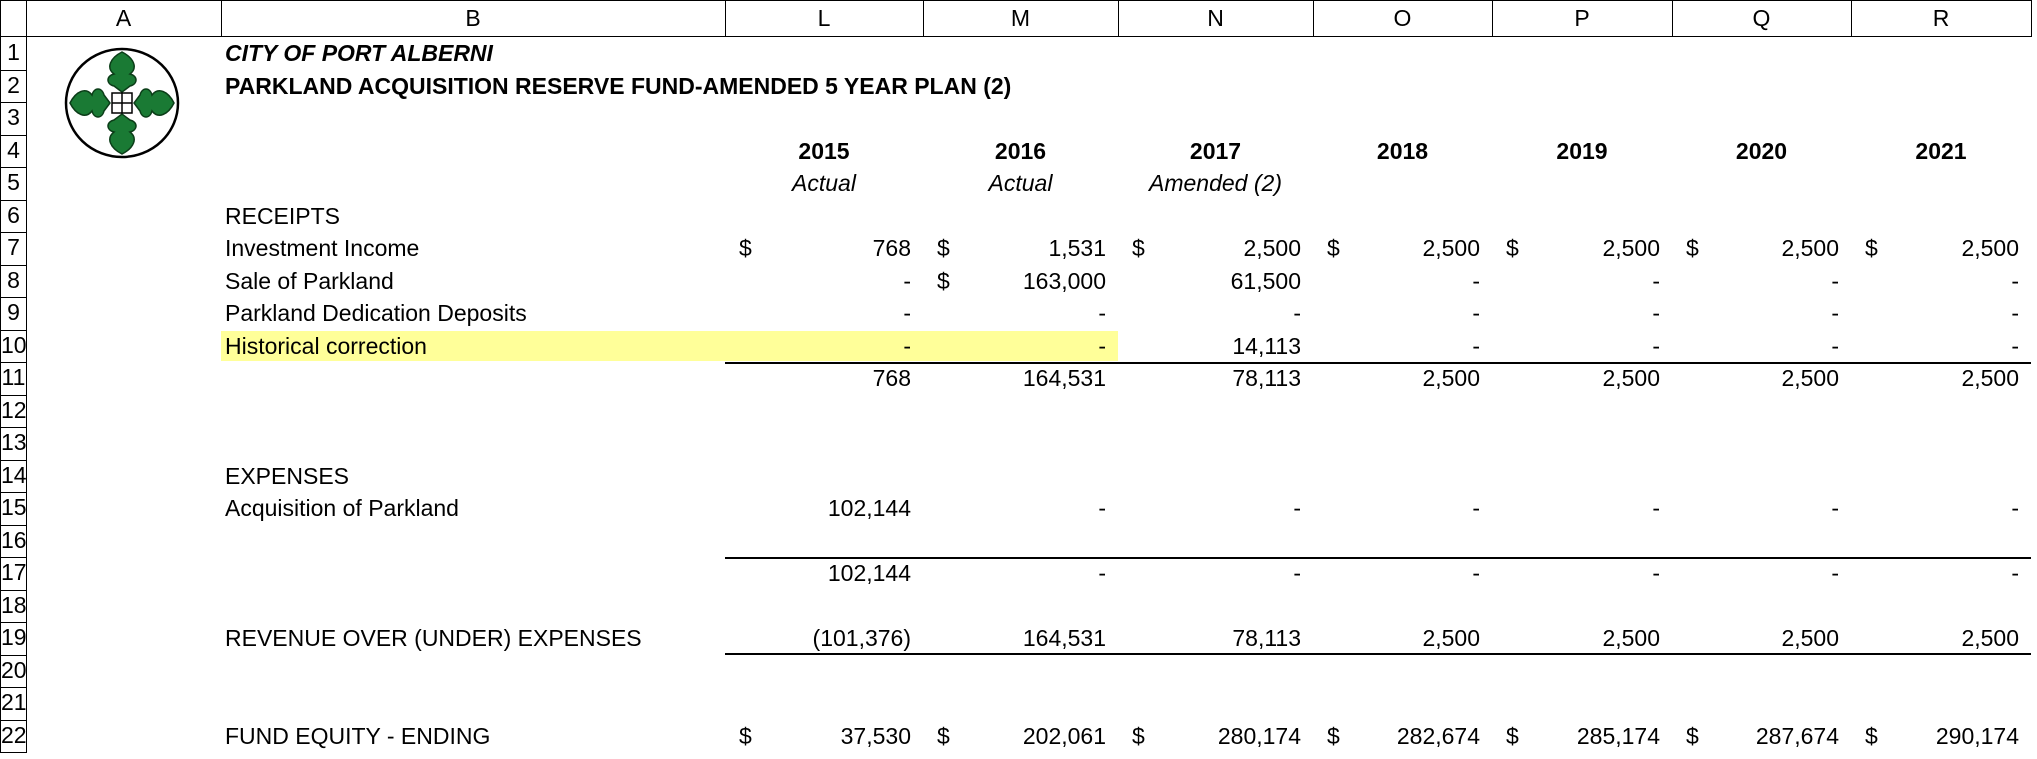 The image size is (2037, 759). Describe the element at coordinates (1216, 18) in the screenshot. I see `column-header: N` at that location.